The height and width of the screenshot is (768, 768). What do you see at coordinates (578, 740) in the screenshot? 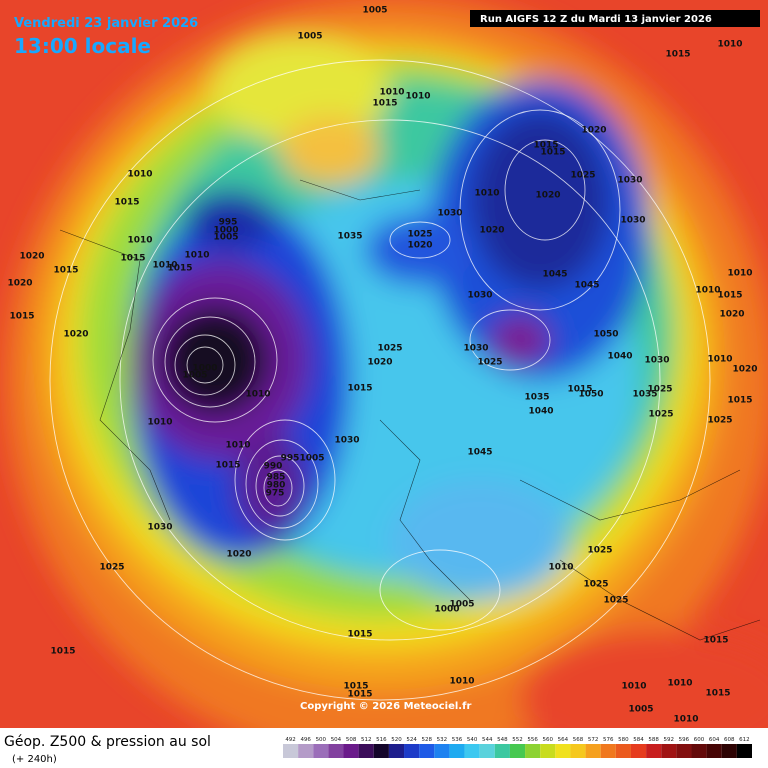
I see `colorbar-label: 568` at bounding box center [578, 740].